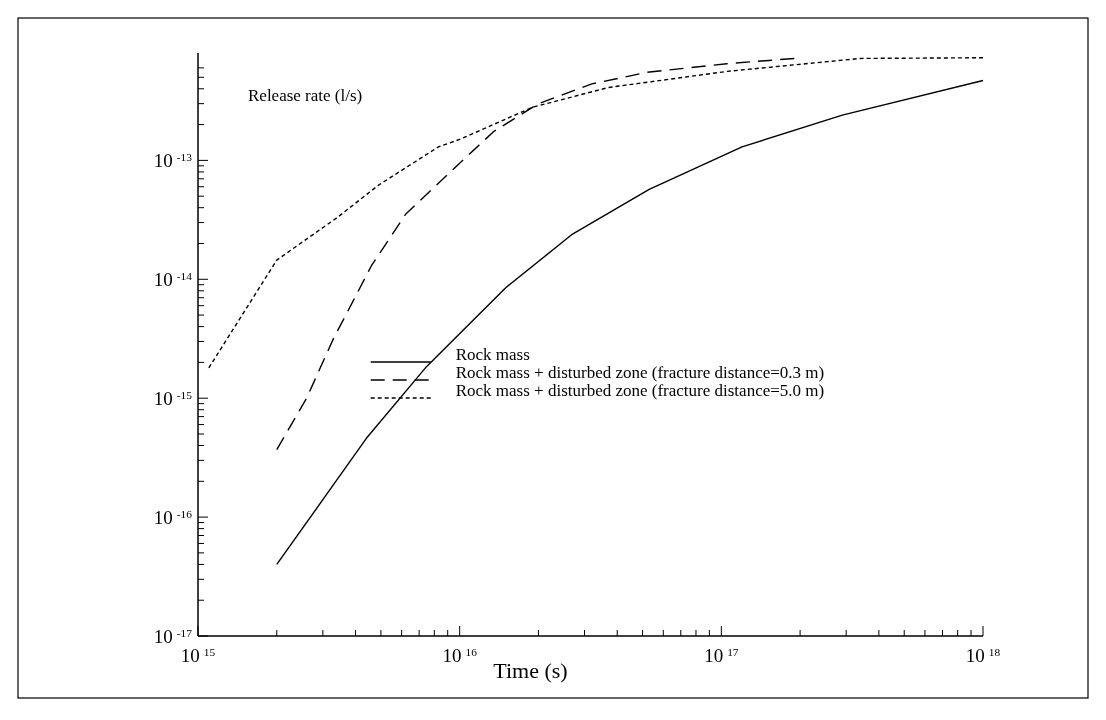 This screenshot has width=1106, height=720. What do you see at coordinates (530, 670) in the screenshot?
I see `x-axis-title: Time (s)` at bounding box center [530, 670].